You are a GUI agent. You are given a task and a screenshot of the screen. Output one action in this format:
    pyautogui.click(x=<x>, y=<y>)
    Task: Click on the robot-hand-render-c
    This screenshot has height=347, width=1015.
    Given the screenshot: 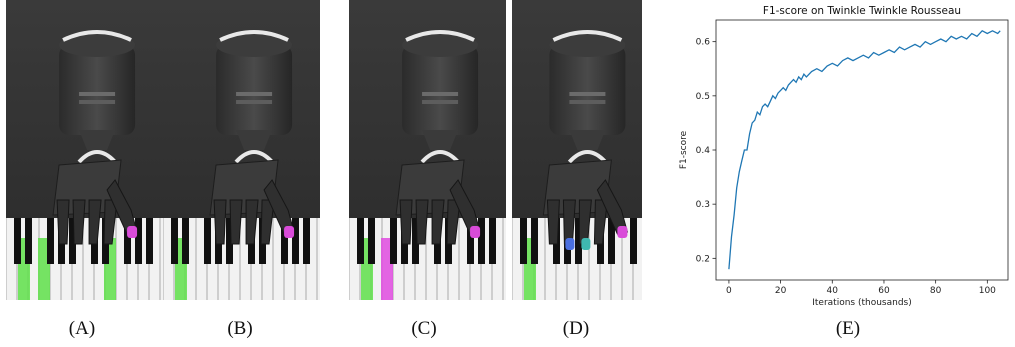 What is the action you would take?
    pyautogui.click(x=427, y=150)
    